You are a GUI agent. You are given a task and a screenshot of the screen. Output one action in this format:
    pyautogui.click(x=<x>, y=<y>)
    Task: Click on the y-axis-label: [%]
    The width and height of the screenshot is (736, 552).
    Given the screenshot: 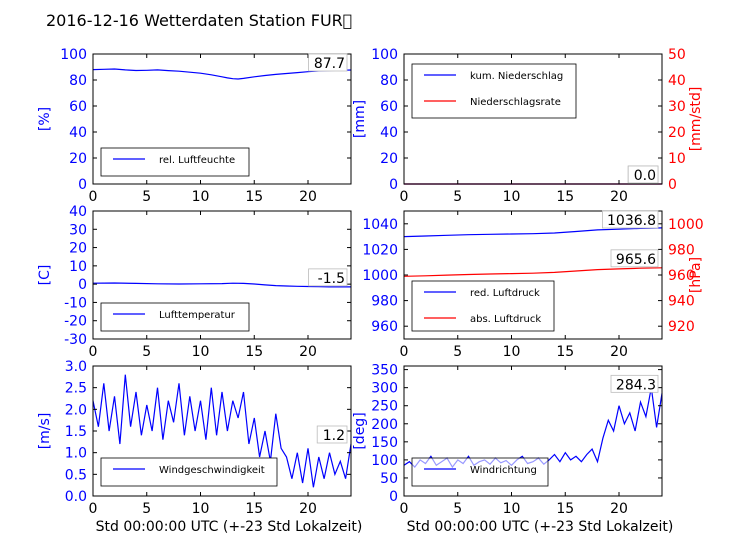 What is the action you would take?
    pyautogui.click(x=45, y=119)
    